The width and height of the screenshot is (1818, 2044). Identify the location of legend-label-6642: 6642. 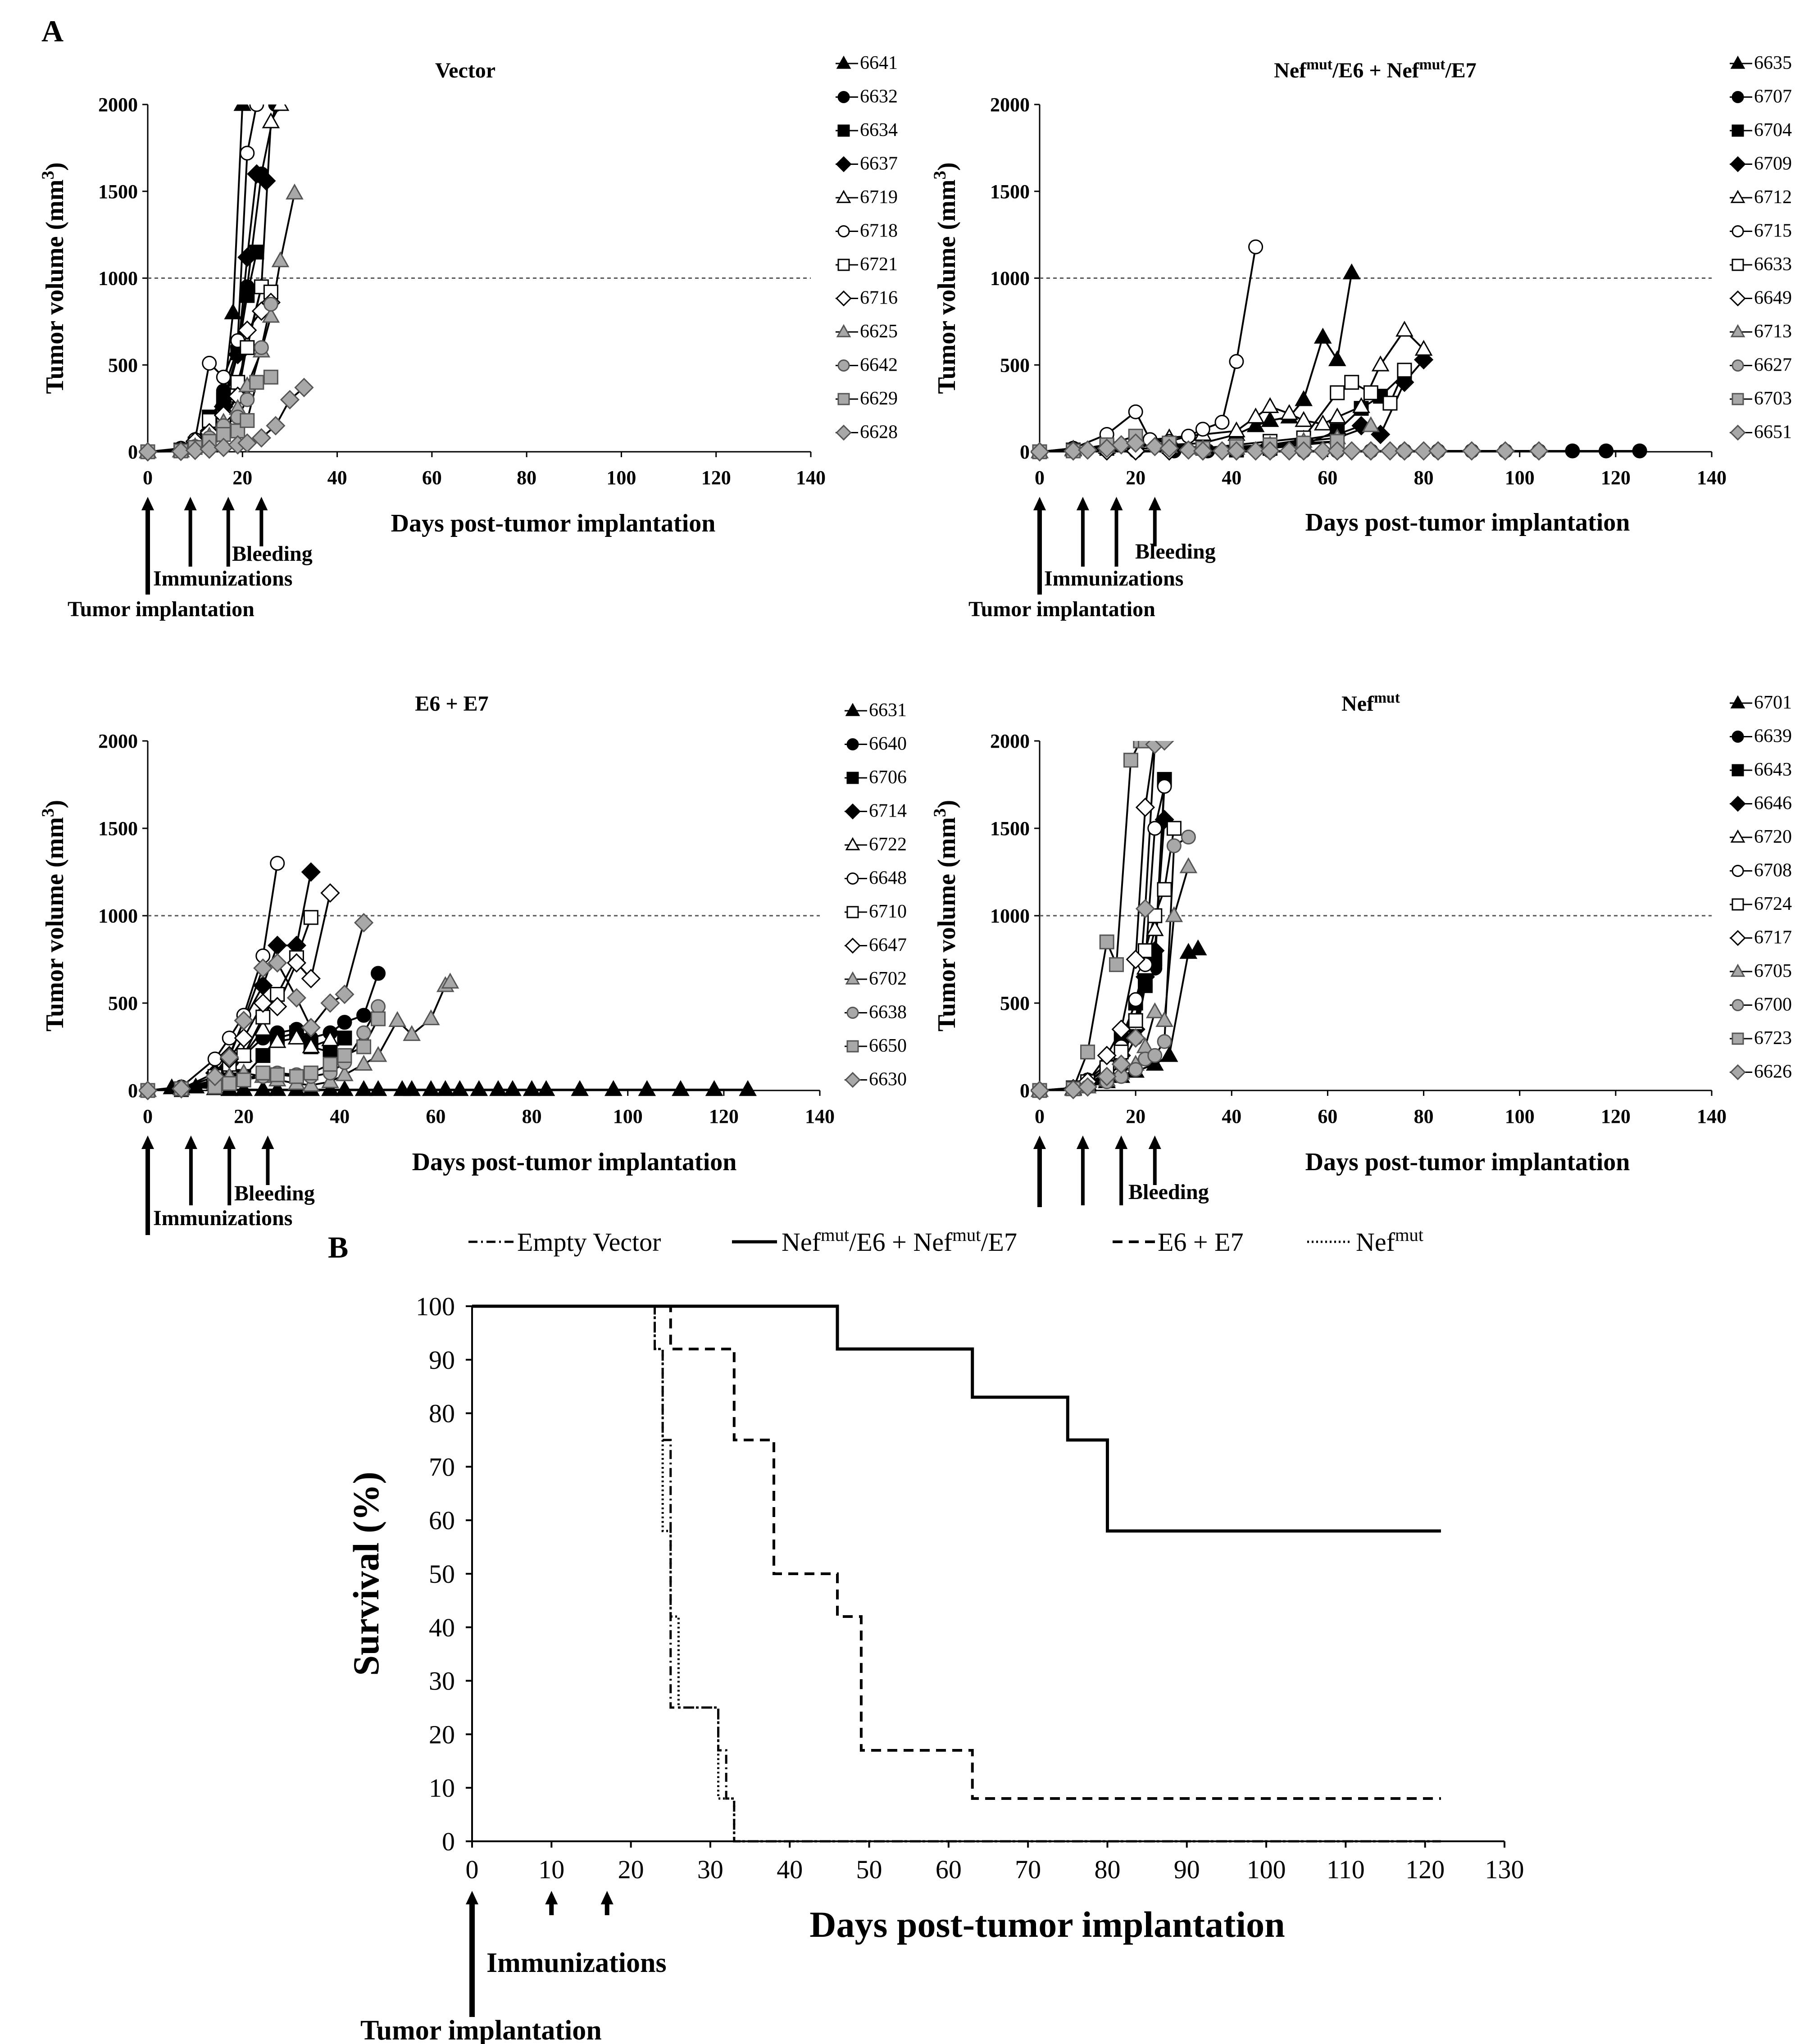
(879, 366).